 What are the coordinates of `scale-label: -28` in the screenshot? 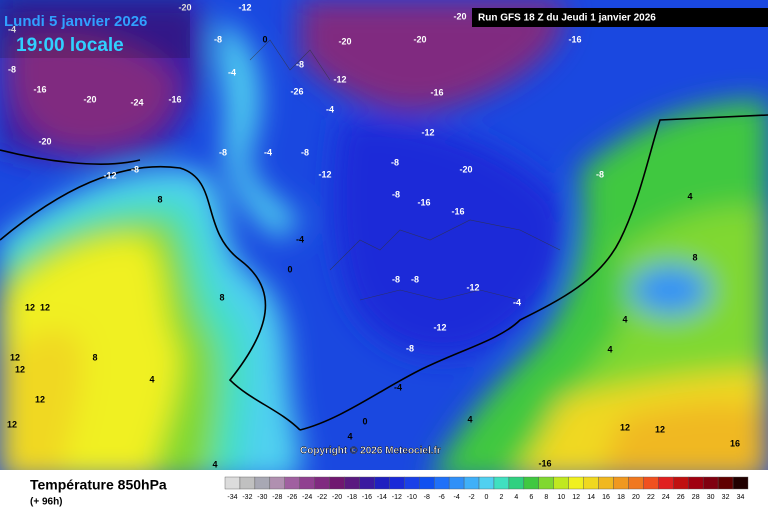 It's located at (277, 497).